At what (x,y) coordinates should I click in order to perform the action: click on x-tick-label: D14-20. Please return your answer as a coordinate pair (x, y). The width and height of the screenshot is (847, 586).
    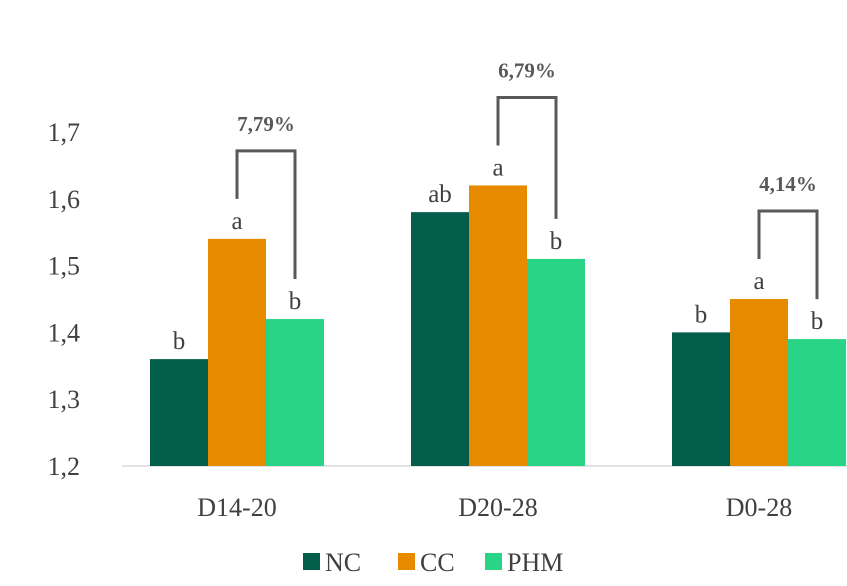
    Looking at the image, I should click on (236, 507).